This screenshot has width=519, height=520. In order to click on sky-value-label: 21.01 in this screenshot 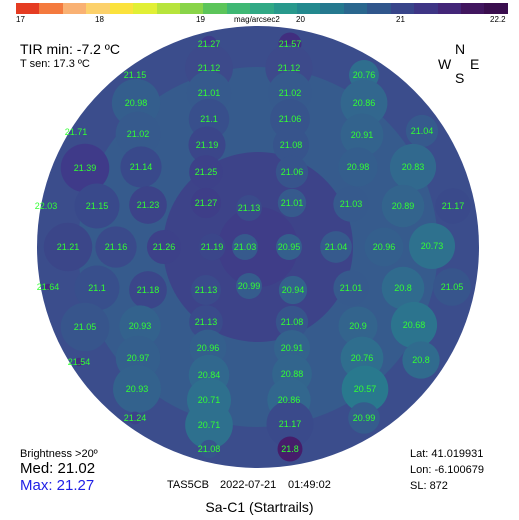, I will do `click(292, 203)`.